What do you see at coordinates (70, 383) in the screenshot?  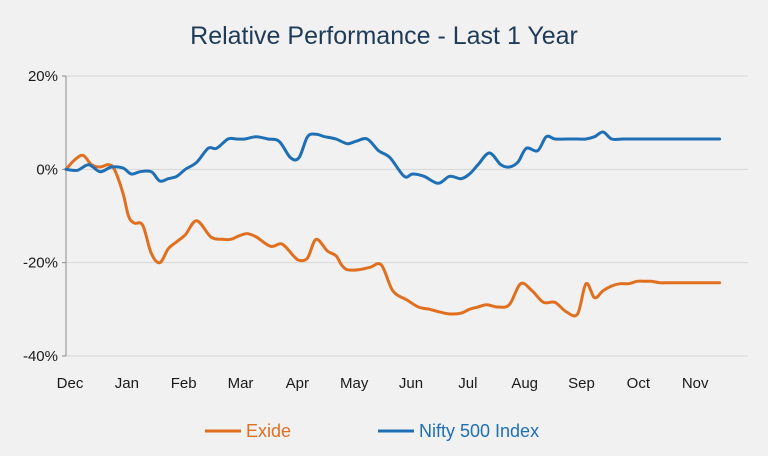 I see `x-tick-label: Dec` at bounding box center [70, 383].